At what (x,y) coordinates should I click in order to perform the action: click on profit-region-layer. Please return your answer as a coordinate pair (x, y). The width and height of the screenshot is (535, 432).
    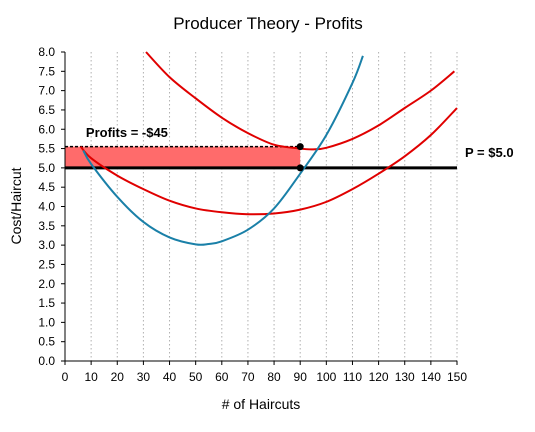
    Looking at the image, I should click on (183, 157).